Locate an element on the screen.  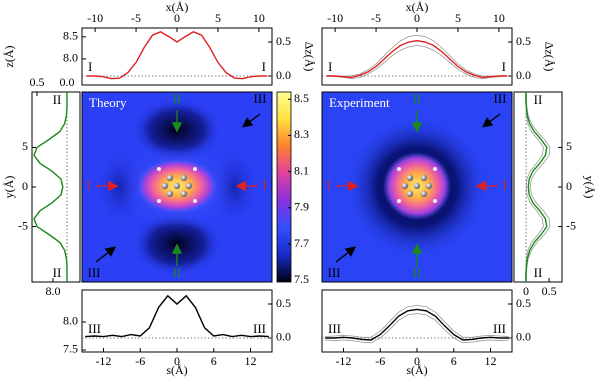
map-title: Experiment is located at coordinates (359, 102).